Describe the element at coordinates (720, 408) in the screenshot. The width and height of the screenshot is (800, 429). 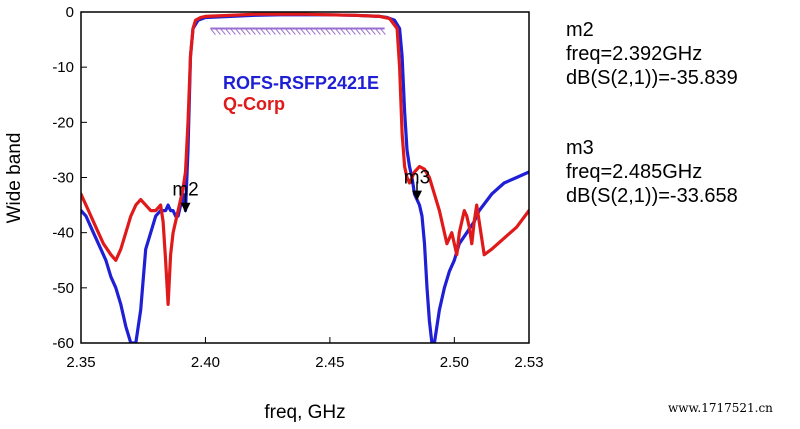
I see `watermark-text: www.1717521.cn` at that location.